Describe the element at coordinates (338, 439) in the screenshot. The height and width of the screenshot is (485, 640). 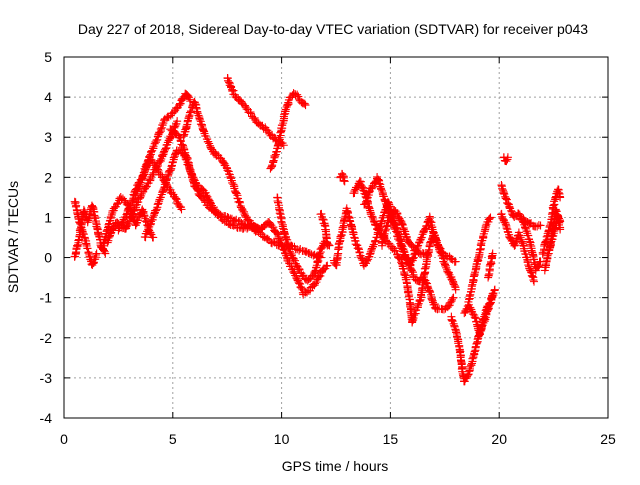
I see `x-tick-labels: 0 5 10 15 20 25` at that location.